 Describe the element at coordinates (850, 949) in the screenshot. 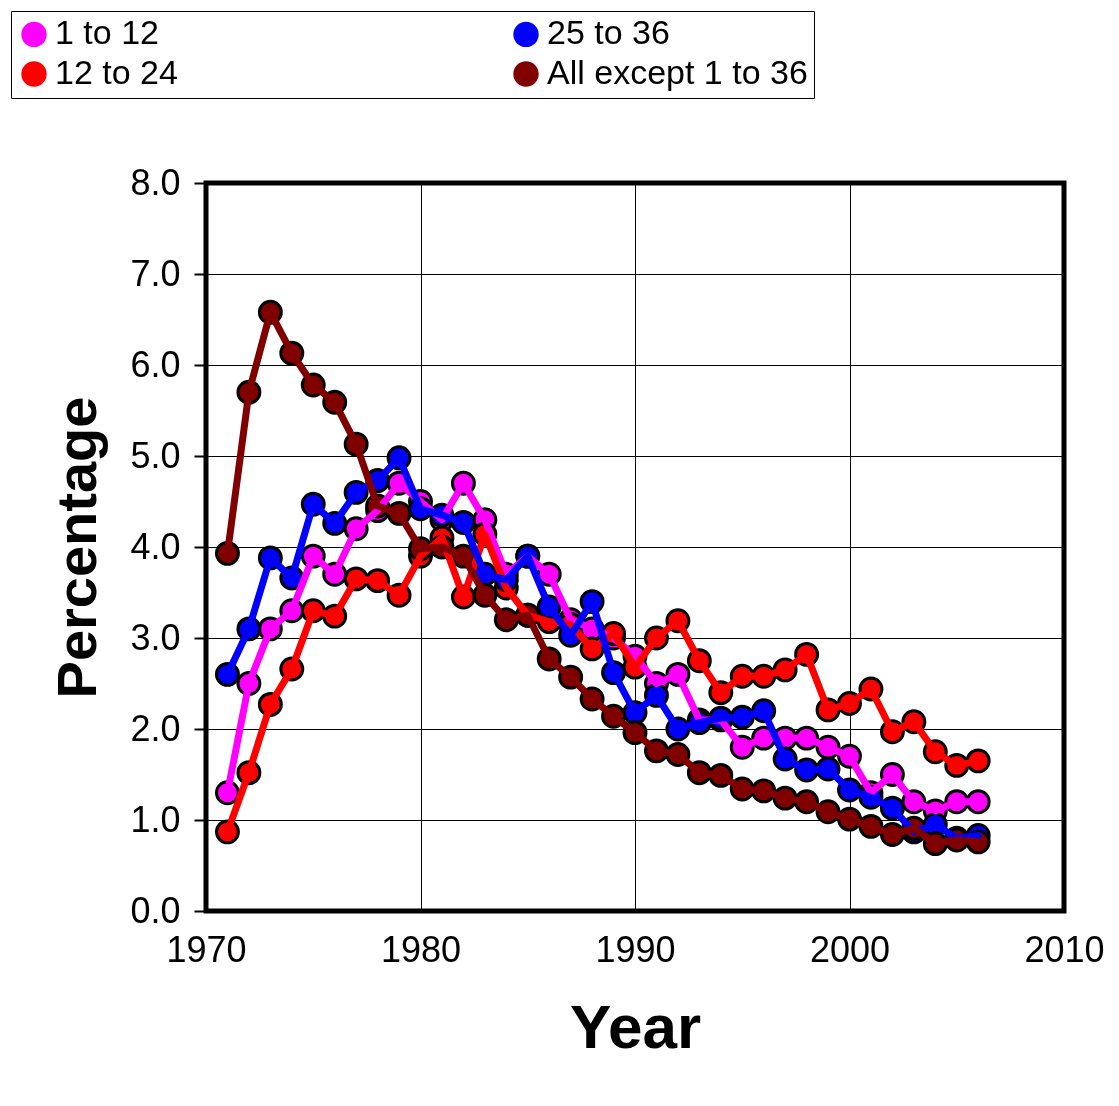

I see `x-tick-label: 2000` at that location.